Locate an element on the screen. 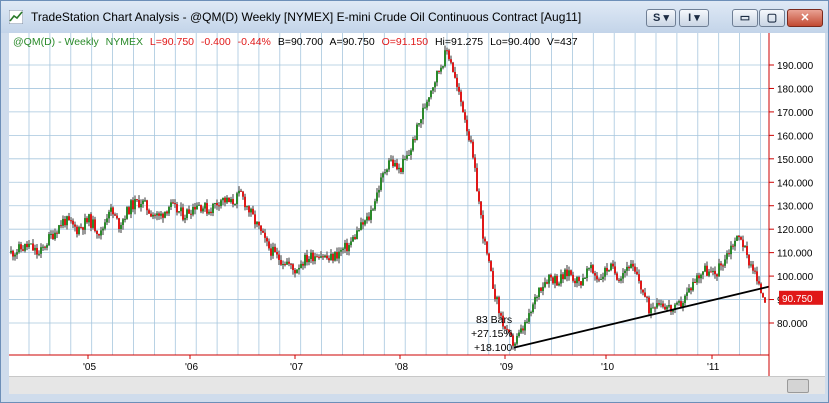 Image resolution: width=829 pixels, height=403 pixels. time-axis: '05 '06 '07 '08 '09 '10 '11 is located at coordinates (389, 363).